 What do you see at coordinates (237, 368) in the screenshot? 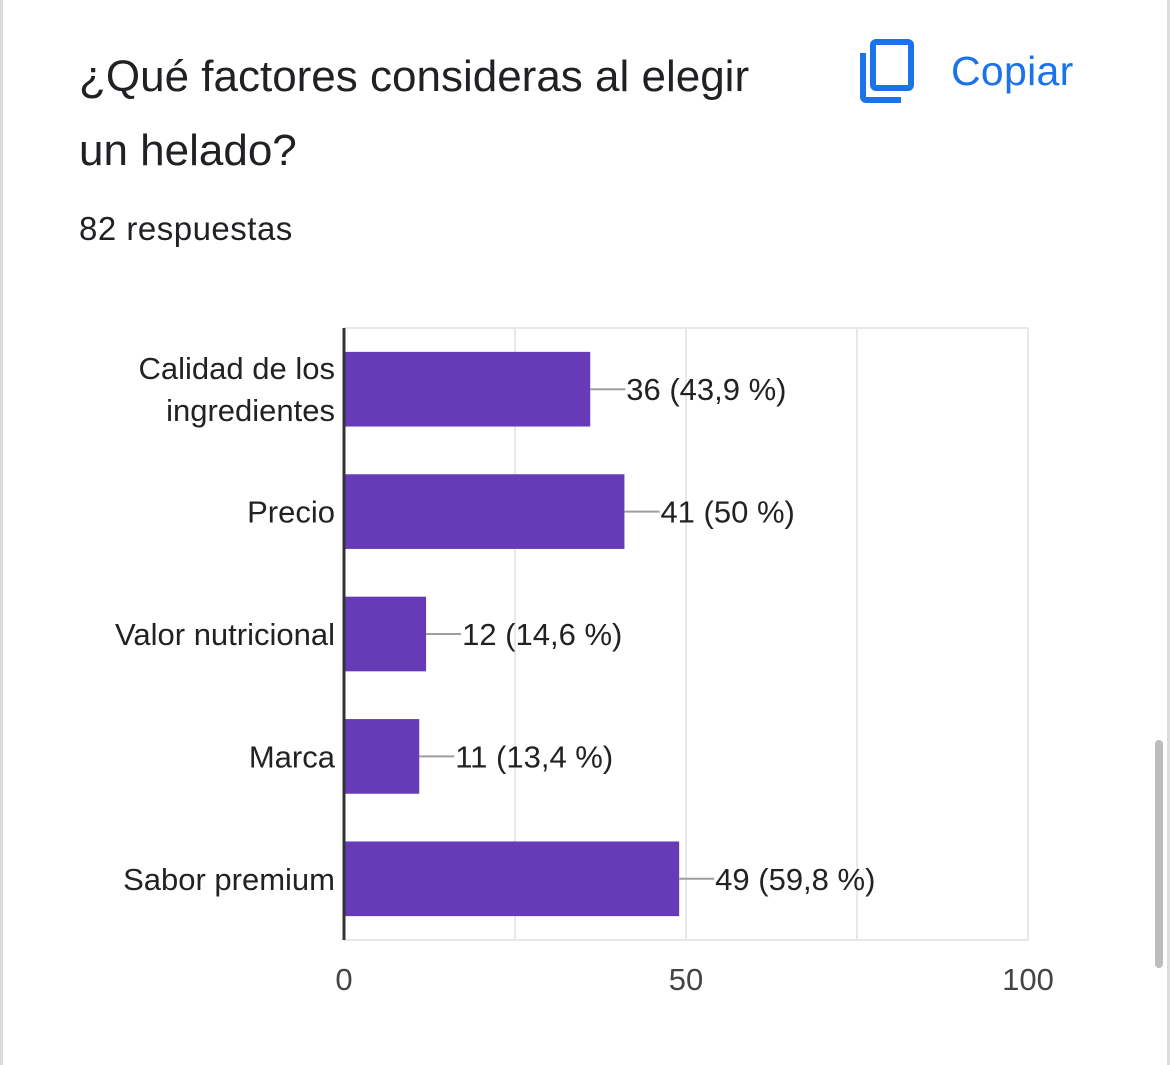
I see `category-label: Calidad de los` at bounding box center [237, 368].